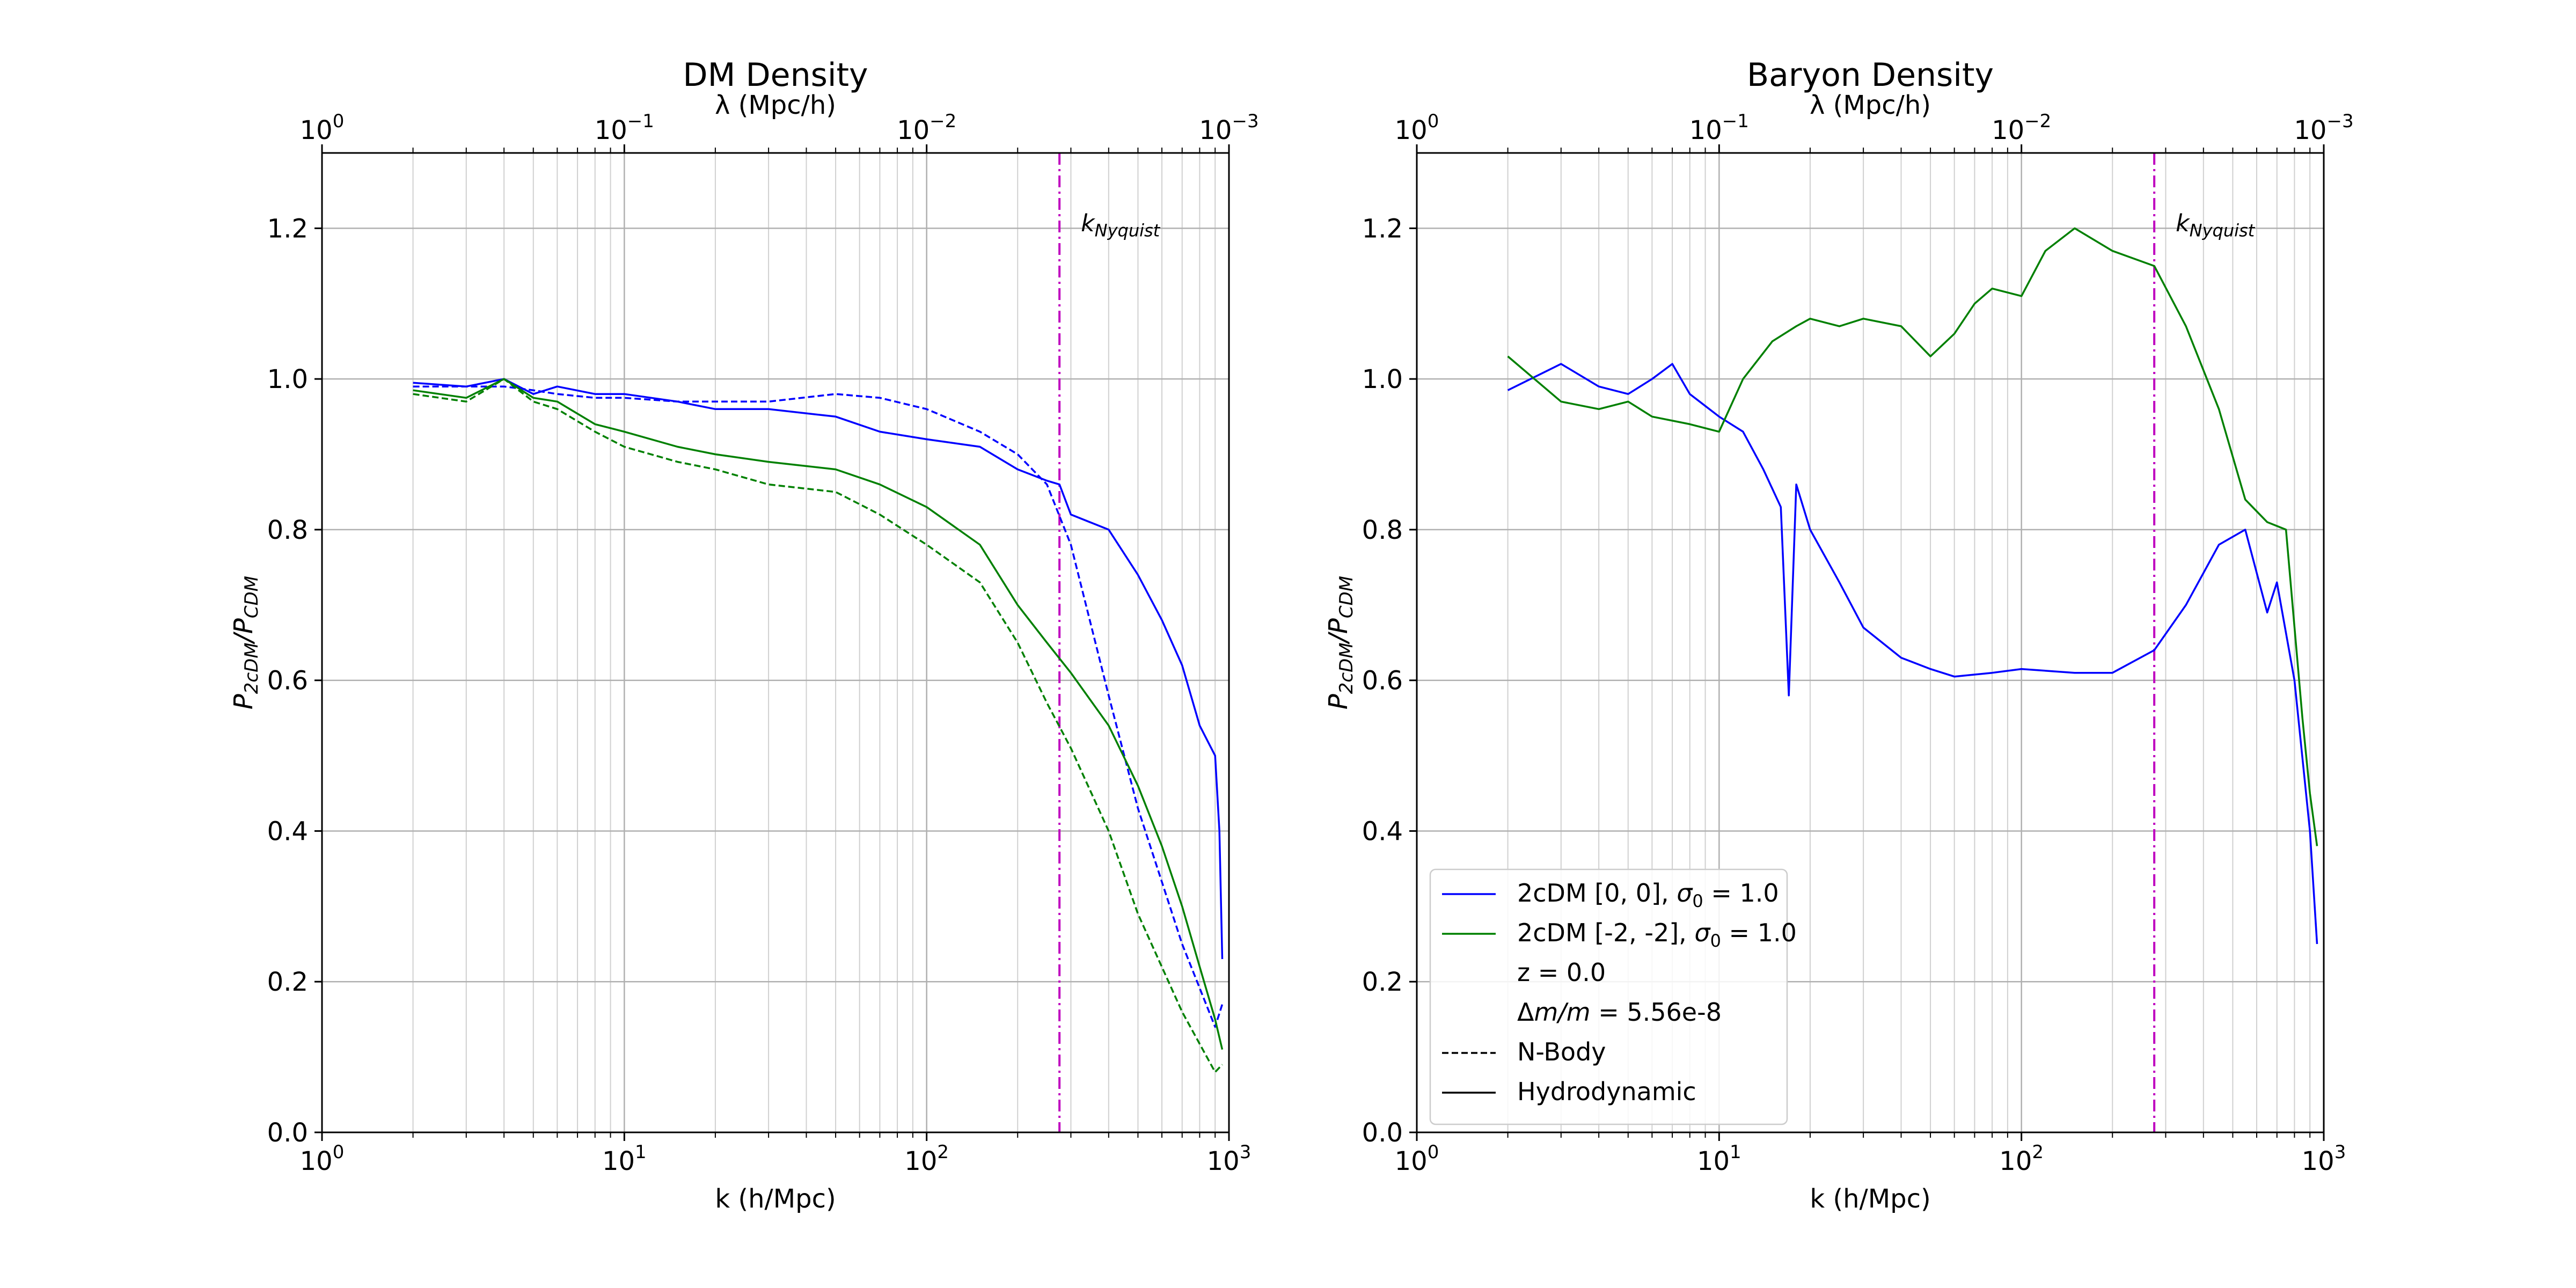 Image resolution: width=2576 pixels, height=1288 pixels. Describe the element at coordinates (1657, 934) in the screenshot. I see `legend-entry: 2cDM [-2, -2], σ0 = 1.0` at that location.